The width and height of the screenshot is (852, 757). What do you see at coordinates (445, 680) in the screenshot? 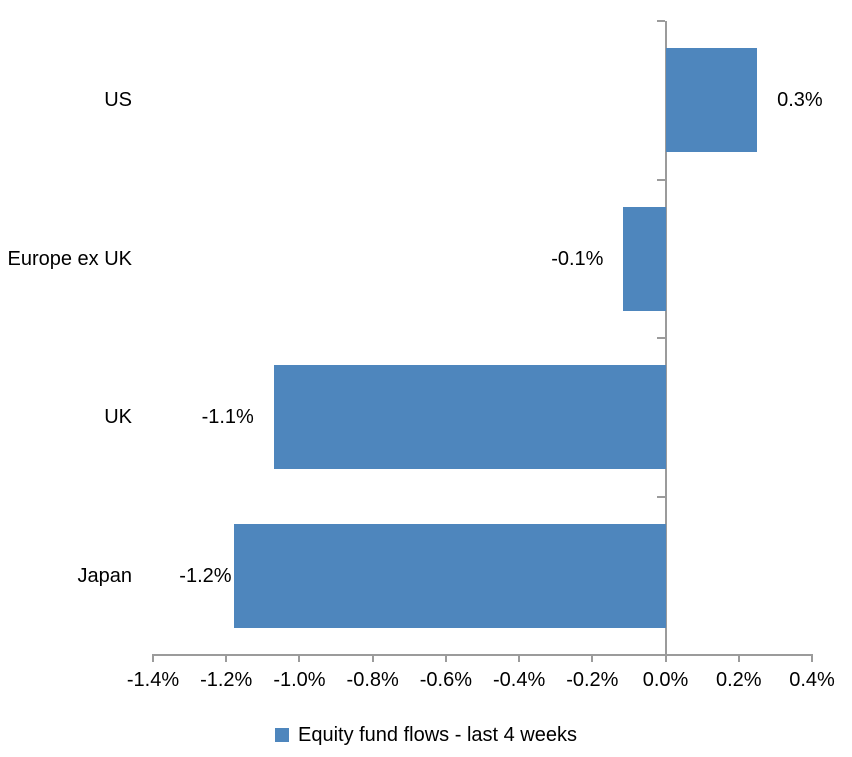
I see `x-tick-label: -0.6%` at bounding box center [445, 680].